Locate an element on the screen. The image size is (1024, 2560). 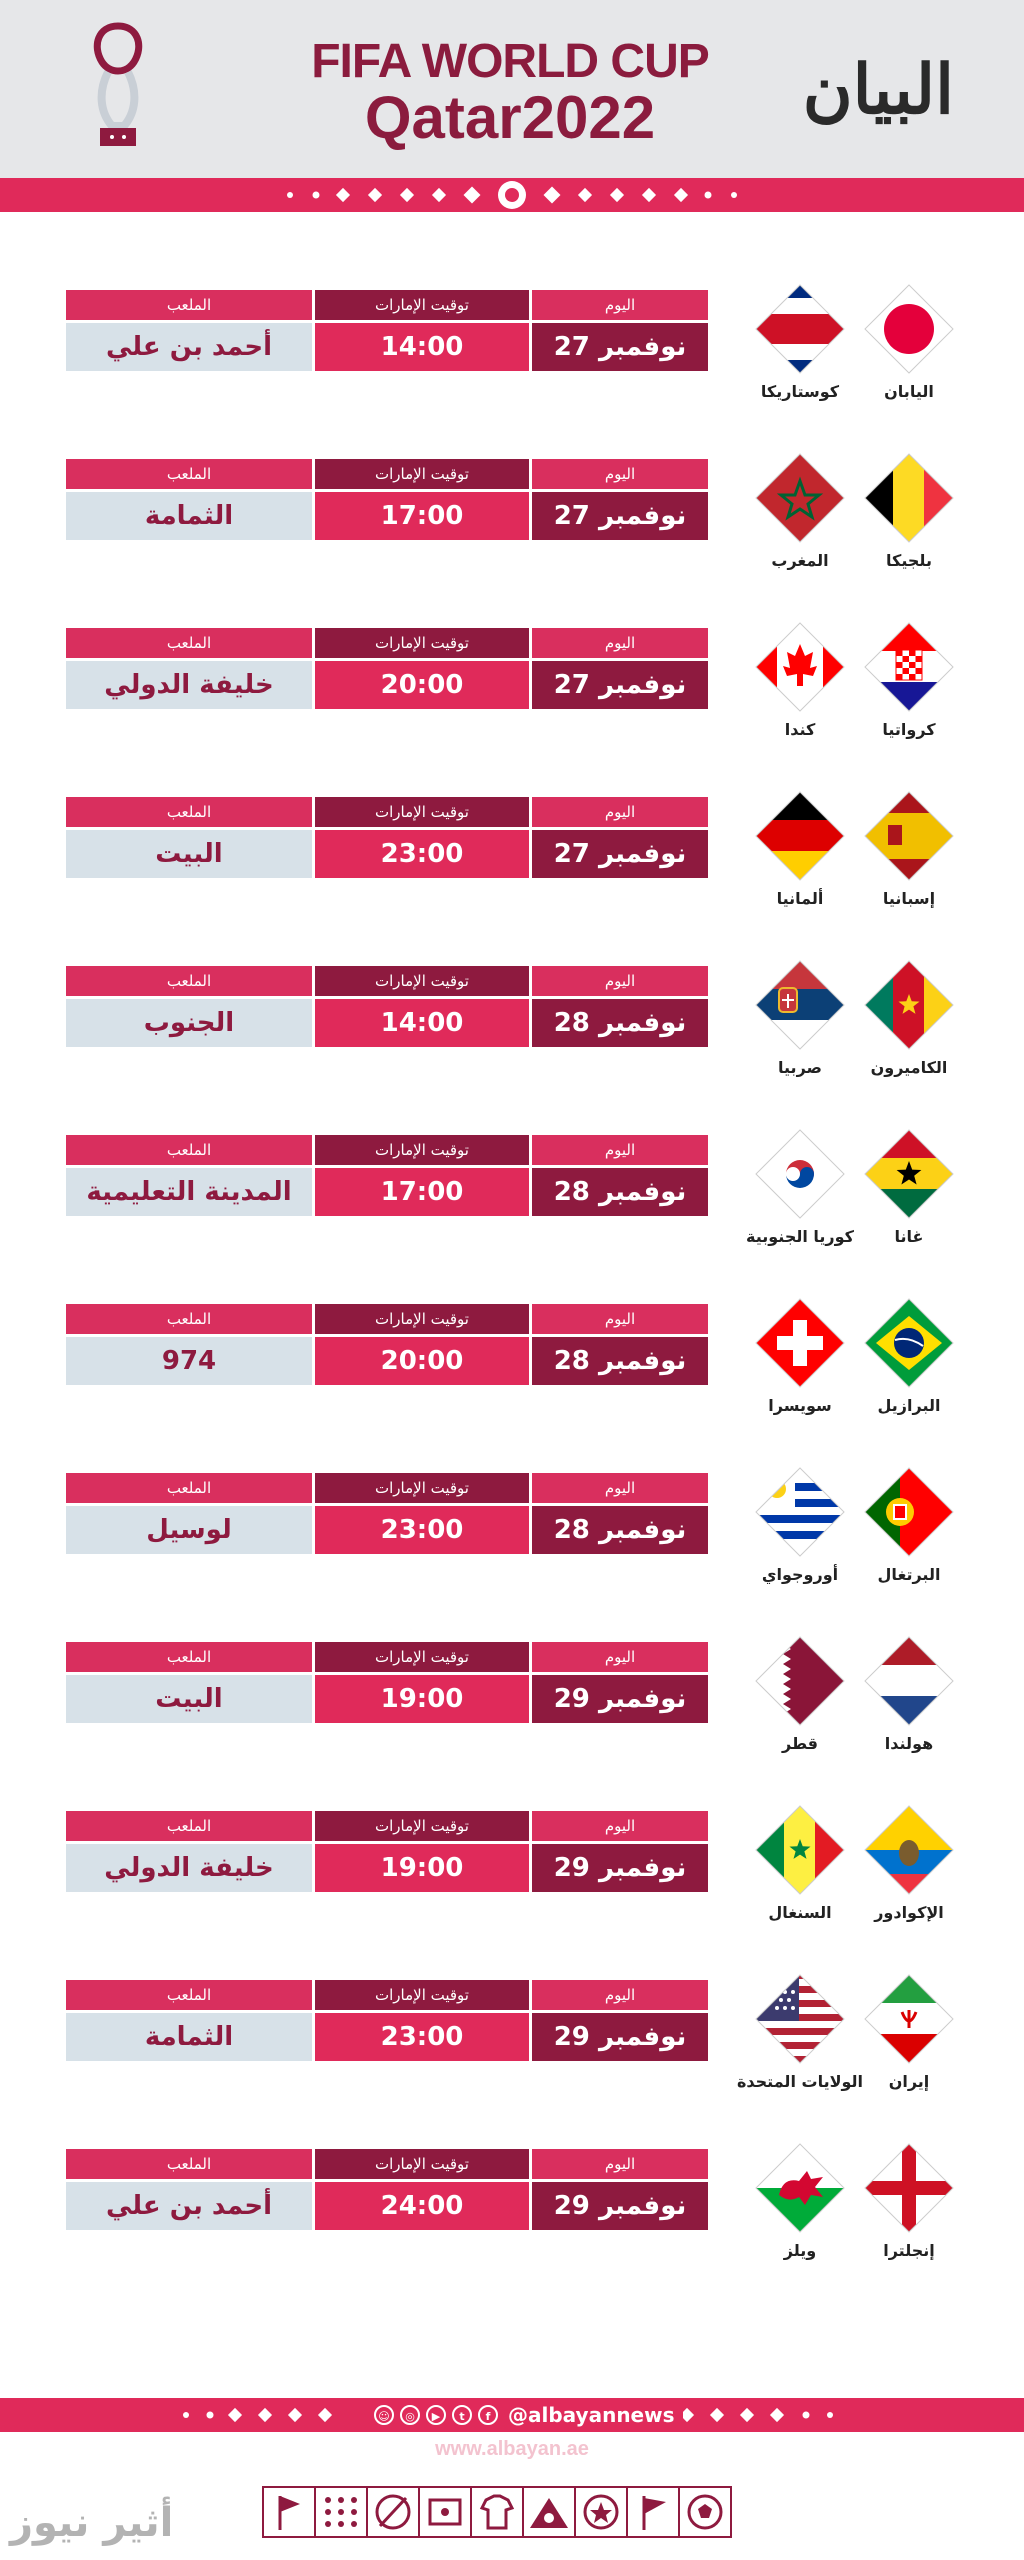
team2-name: كندا is located at coordinates (800, 729).